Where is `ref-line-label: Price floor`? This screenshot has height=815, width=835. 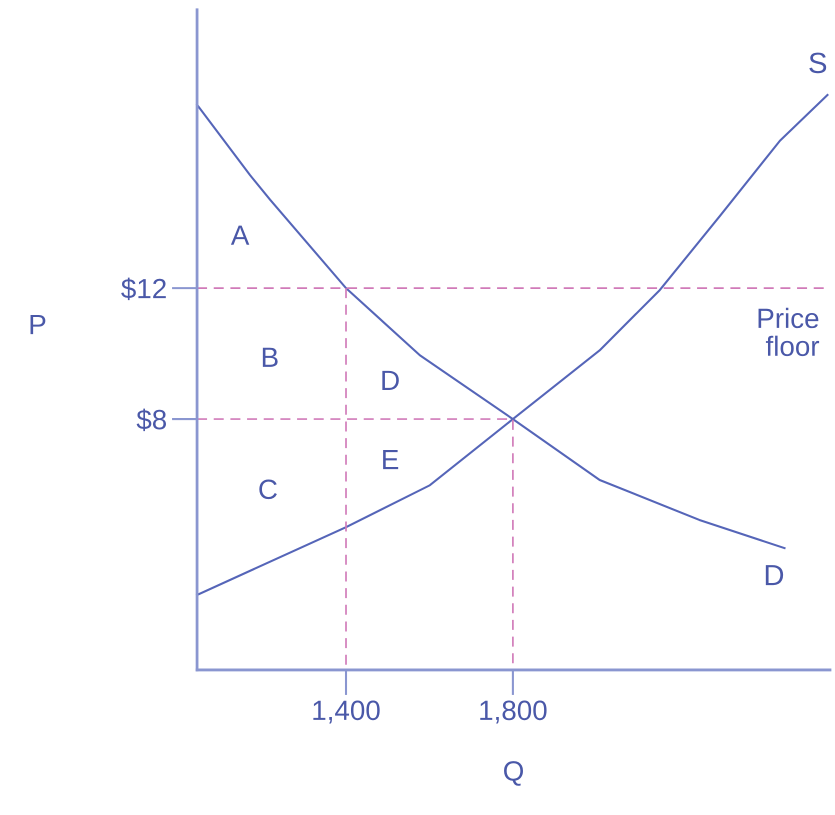 ref-line-label: Price floor is located at coordinates (789, 332).